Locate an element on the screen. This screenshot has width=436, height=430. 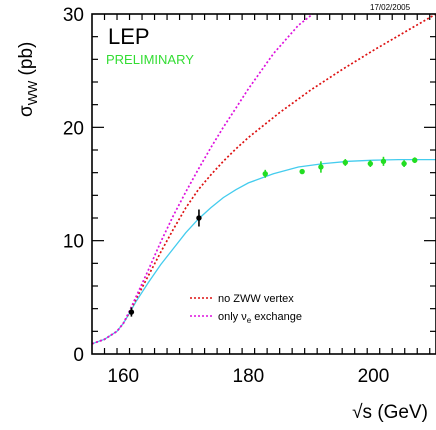
legend-label-only-nue-sub: e is located at coordinates (249, 320).